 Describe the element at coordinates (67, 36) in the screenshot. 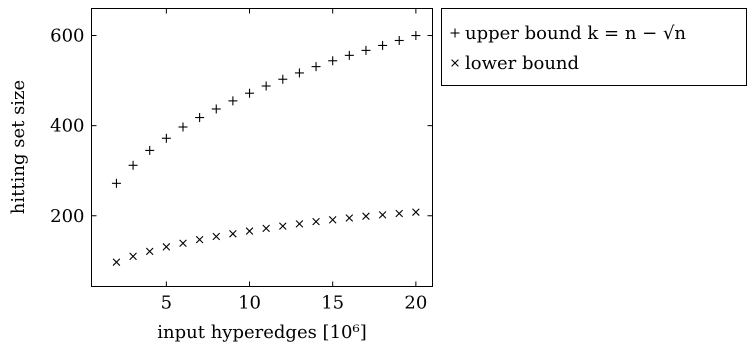

I see `y-tick-label: 600` at that location.